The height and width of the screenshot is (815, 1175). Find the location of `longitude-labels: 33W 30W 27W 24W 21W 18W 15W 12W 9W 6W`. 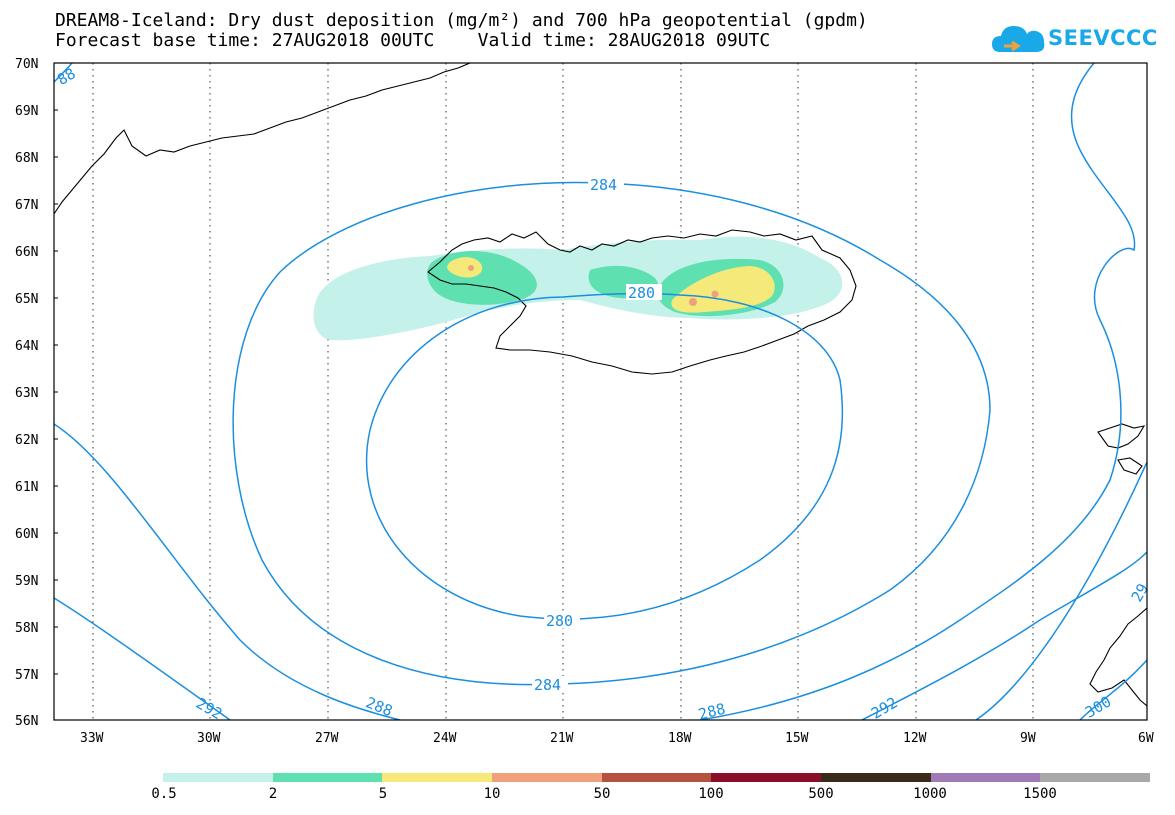

longitude-labels: 33W 30W 27W 24W 21W 18W 15W 12W 9W 6W is located at coordinates (617, 738).